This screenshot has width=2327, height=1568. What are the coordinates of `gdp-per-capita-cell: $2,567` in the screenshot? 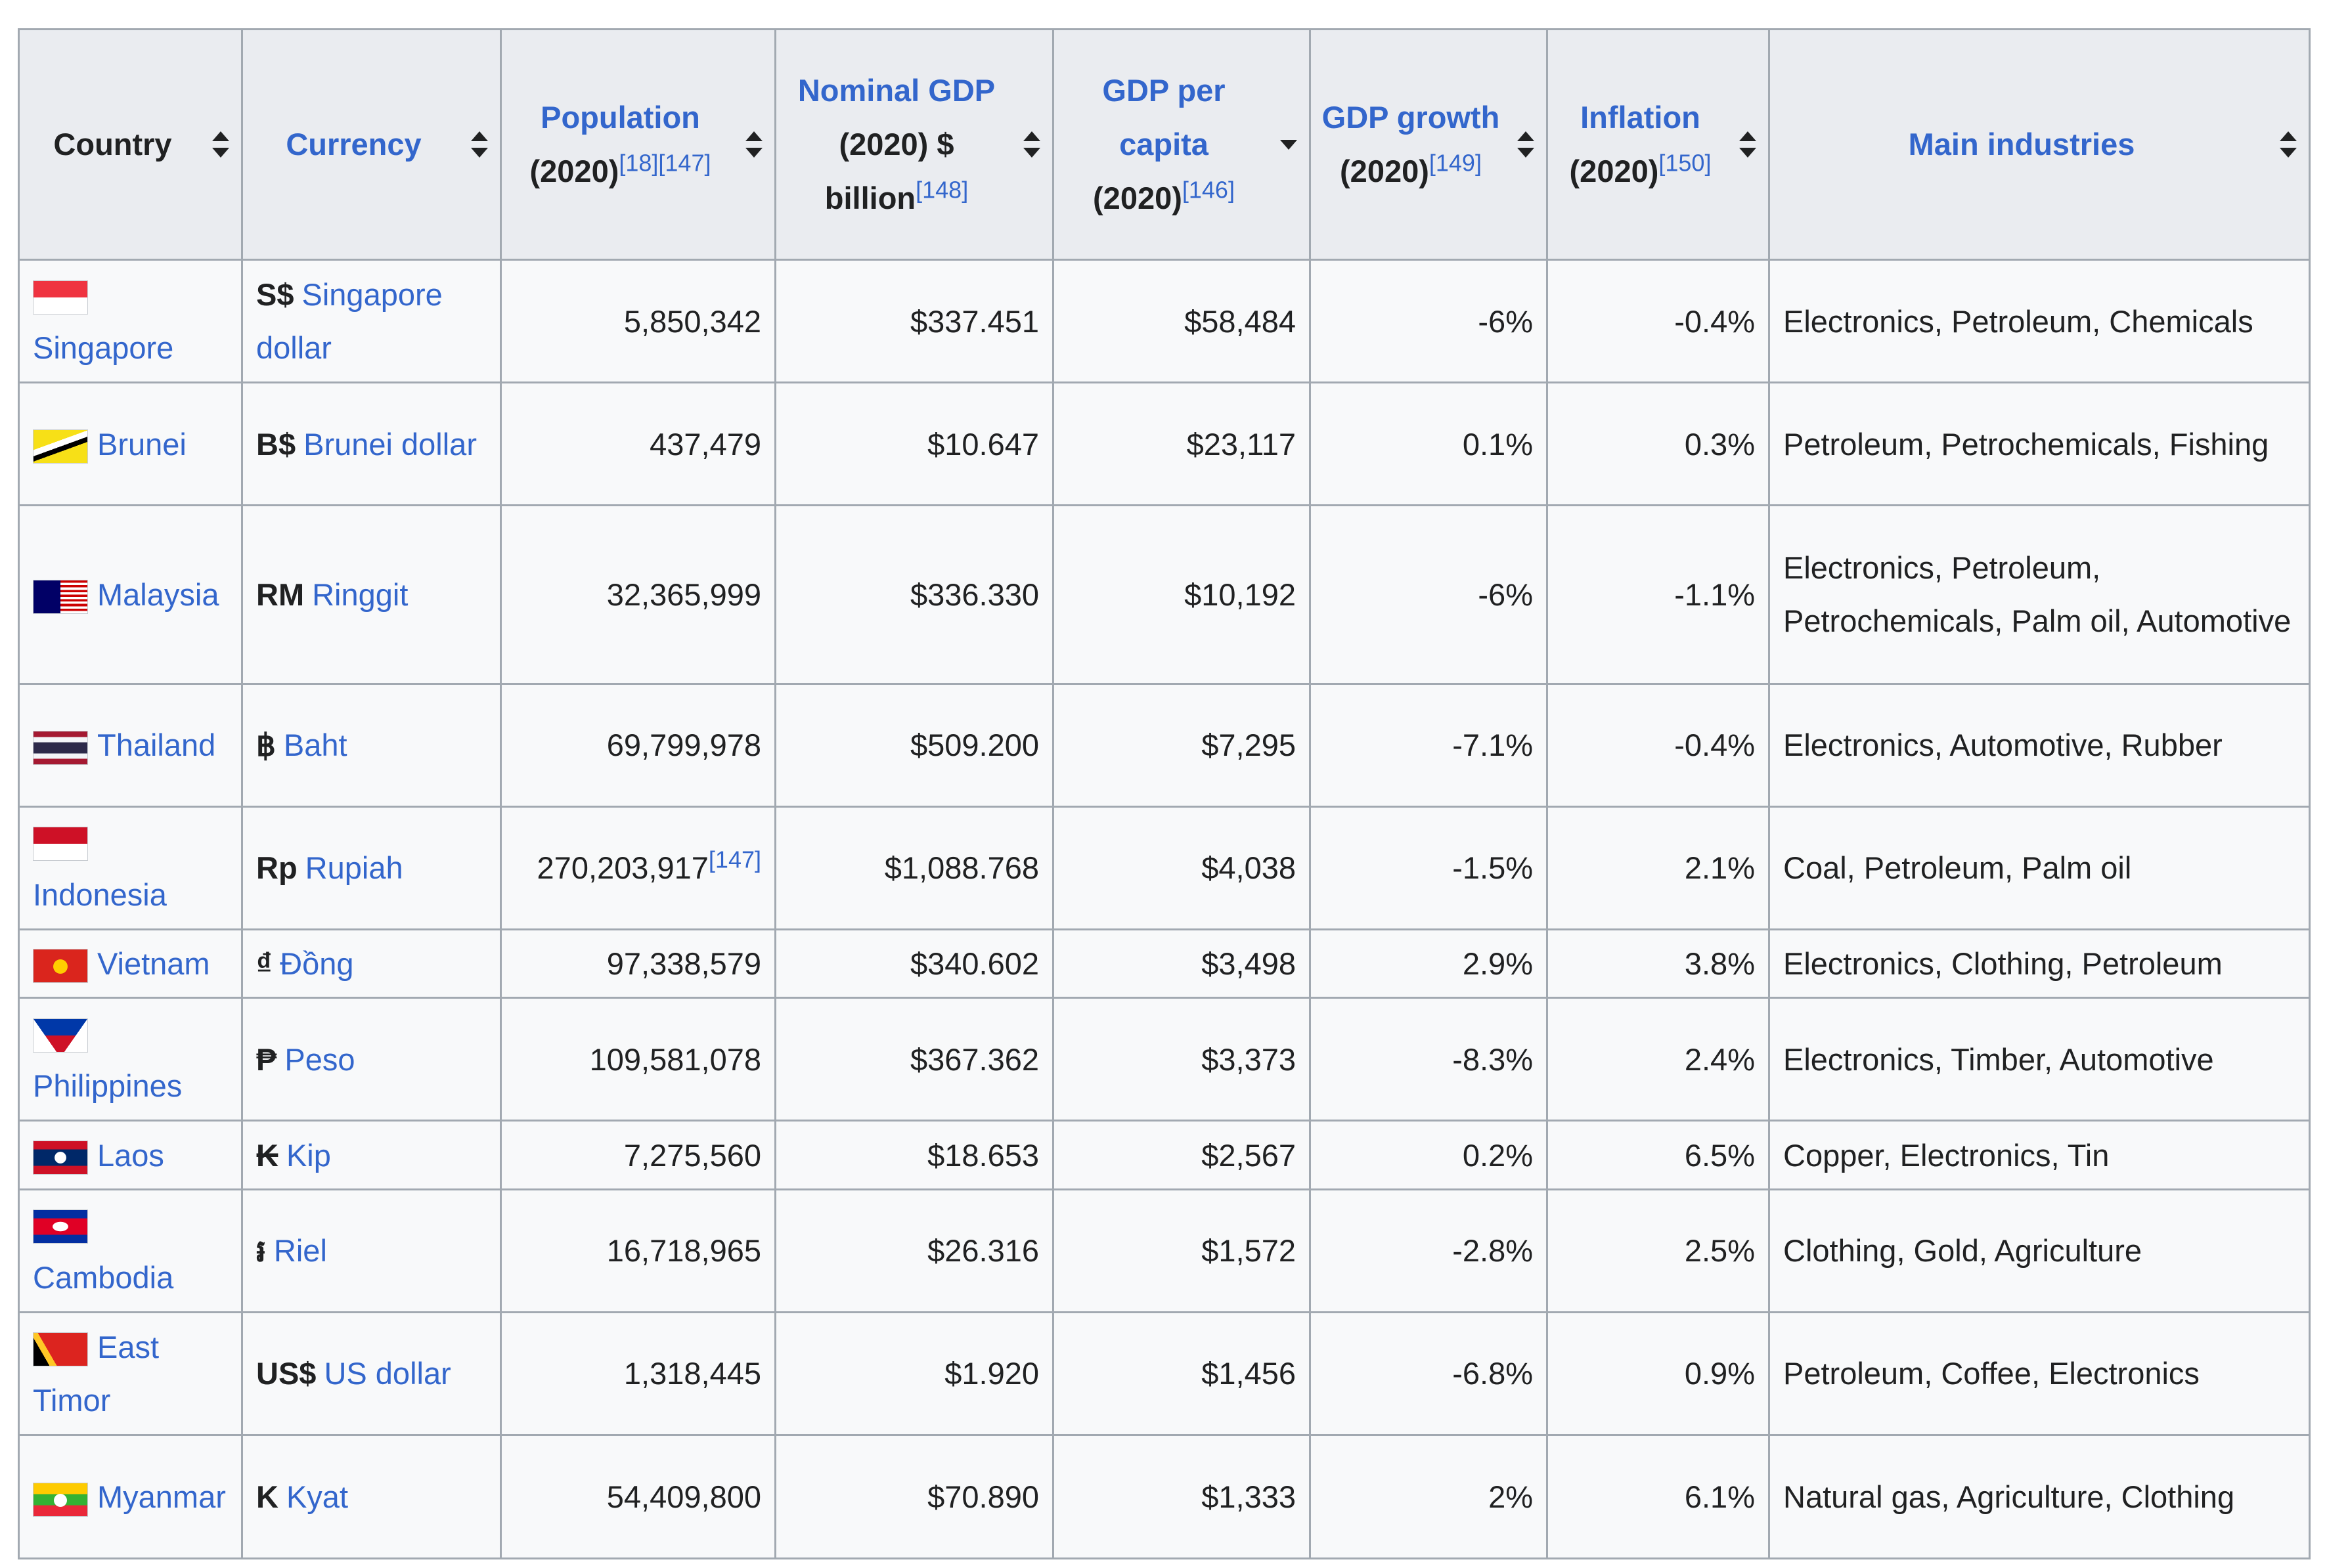 It's located at (1181, 1155).